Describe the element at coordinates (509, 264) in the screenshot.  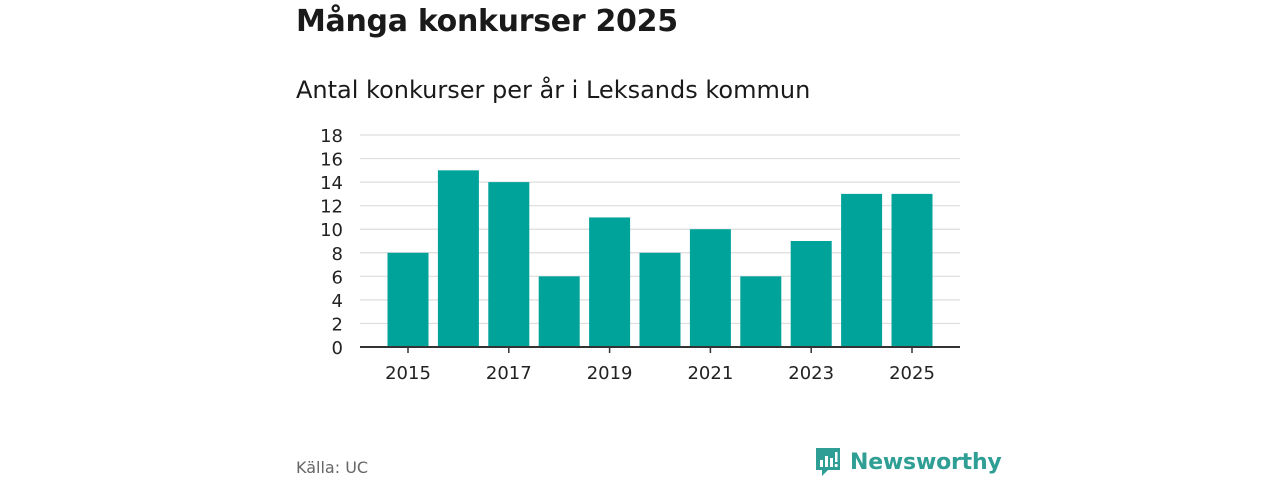
I see `bar-2017: 2017: 14` at that location.